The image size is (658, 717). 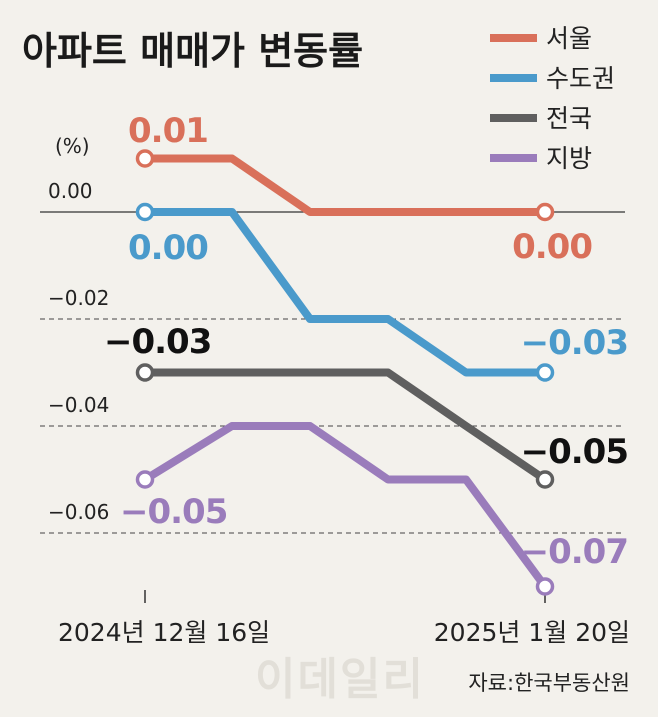 What do you see at coordinates (168, 248) in the screenshot?
I see `data-label-1-start: 0.00` at bounding box center [168, 248].